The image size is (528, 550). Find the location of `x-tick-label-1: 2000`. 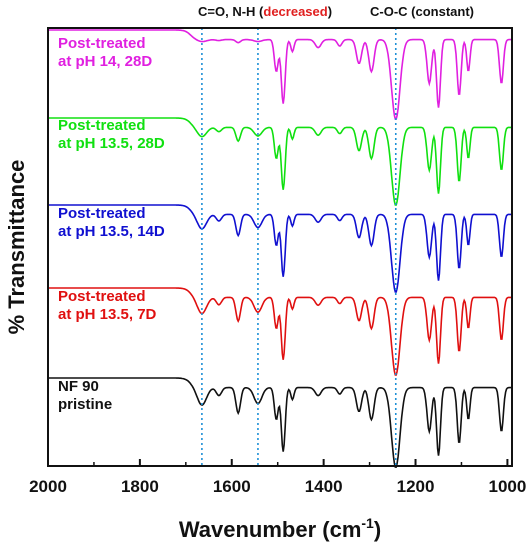

x-tick-label-1: 2000 is located at coordinates (48, 486).